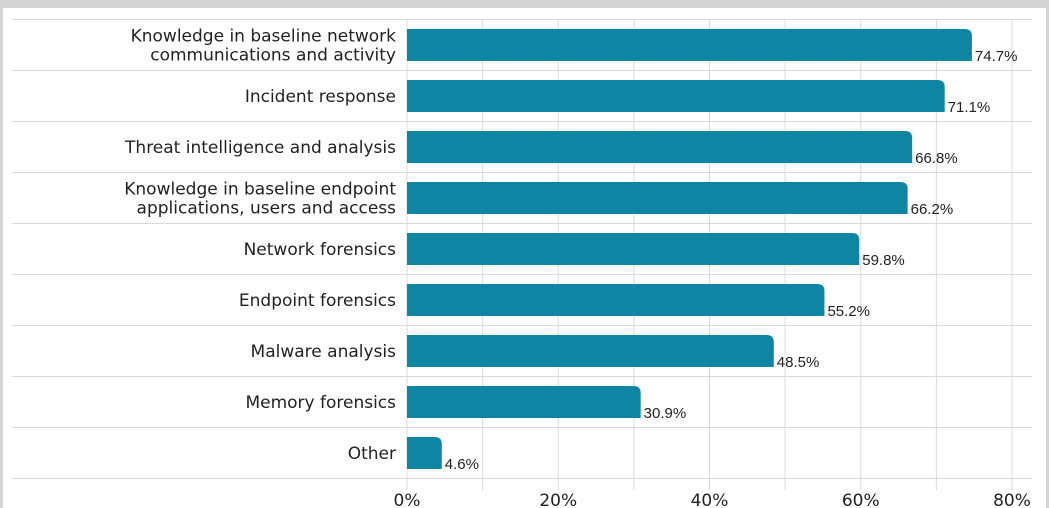 This screenshot has width=1049, height=508. Describe the element at coordinates (320, 250) in the screenshot. I see `category-label: Network forensics` at that location.